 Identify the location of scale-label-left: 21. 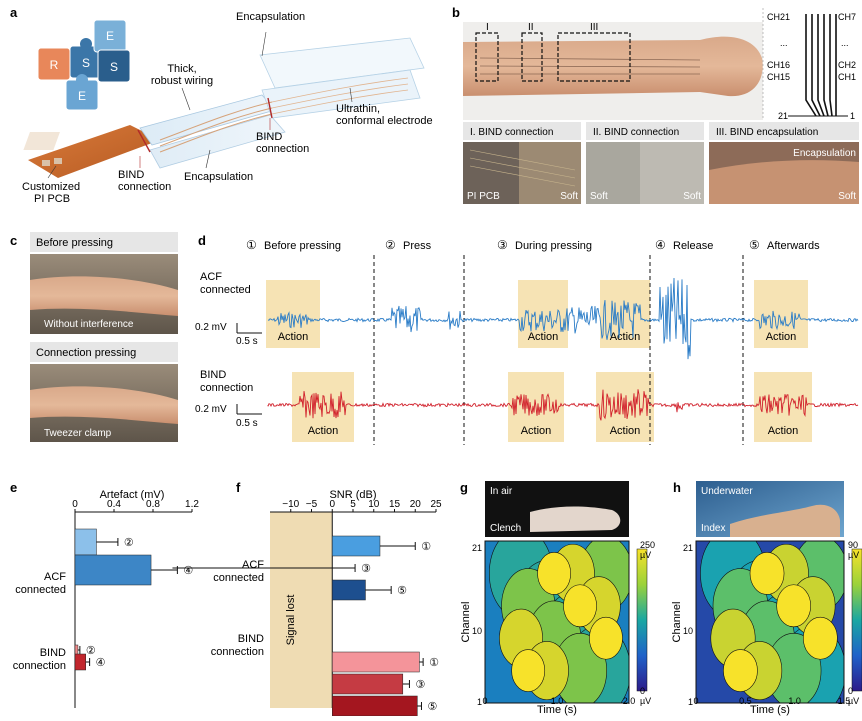
(783, 116).